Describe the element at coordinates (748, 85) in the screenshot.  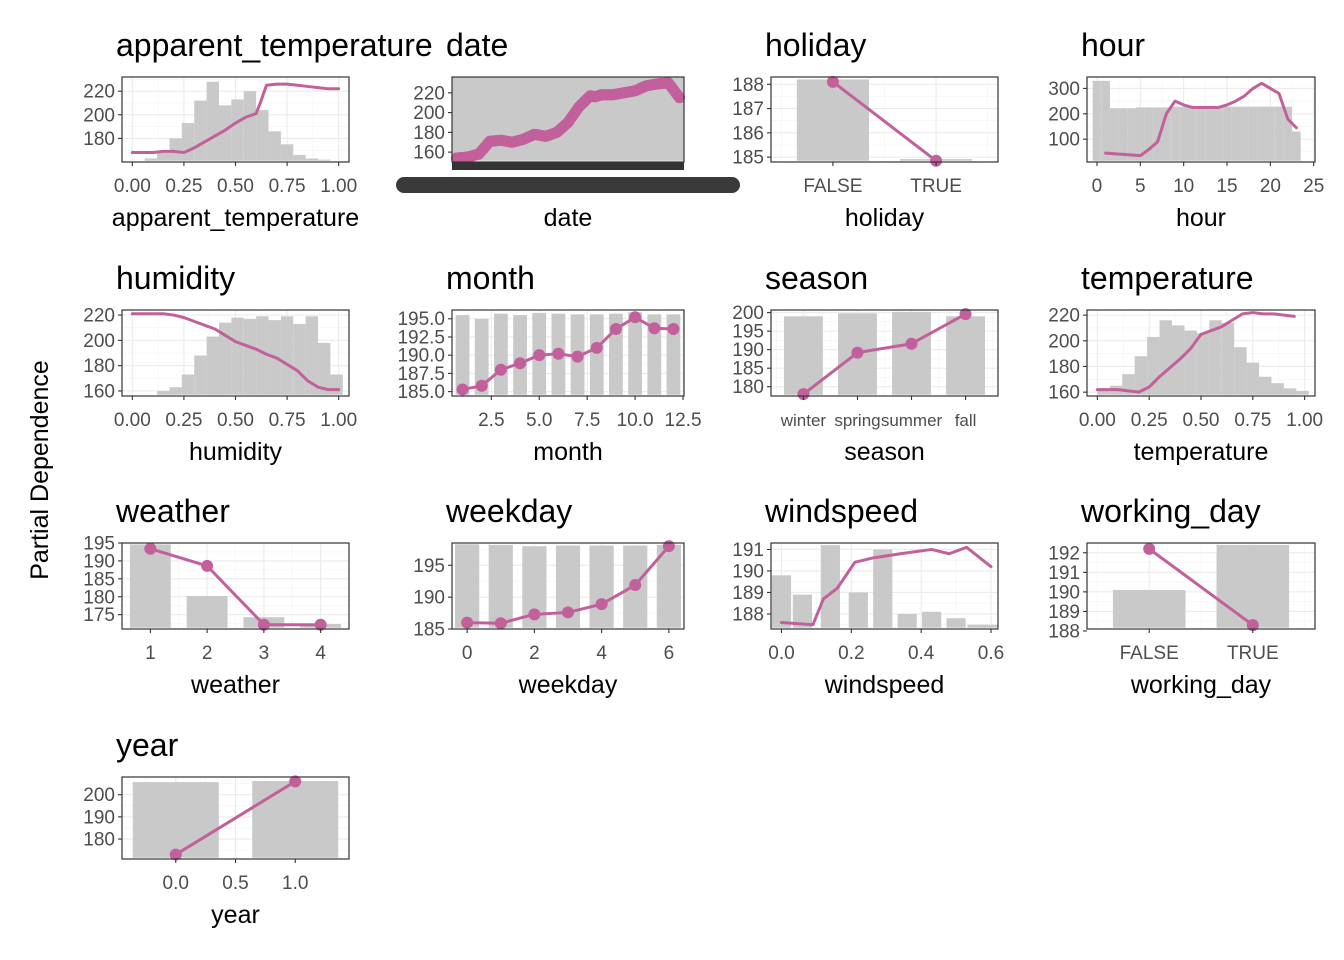
I see `y-tick-label: 188` at that location.